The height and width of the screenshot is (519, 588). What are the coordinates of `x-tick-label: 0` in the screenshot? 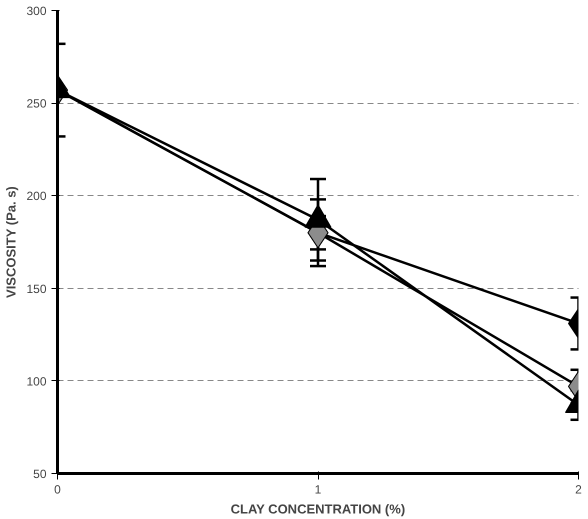 It's located at (58, 489).